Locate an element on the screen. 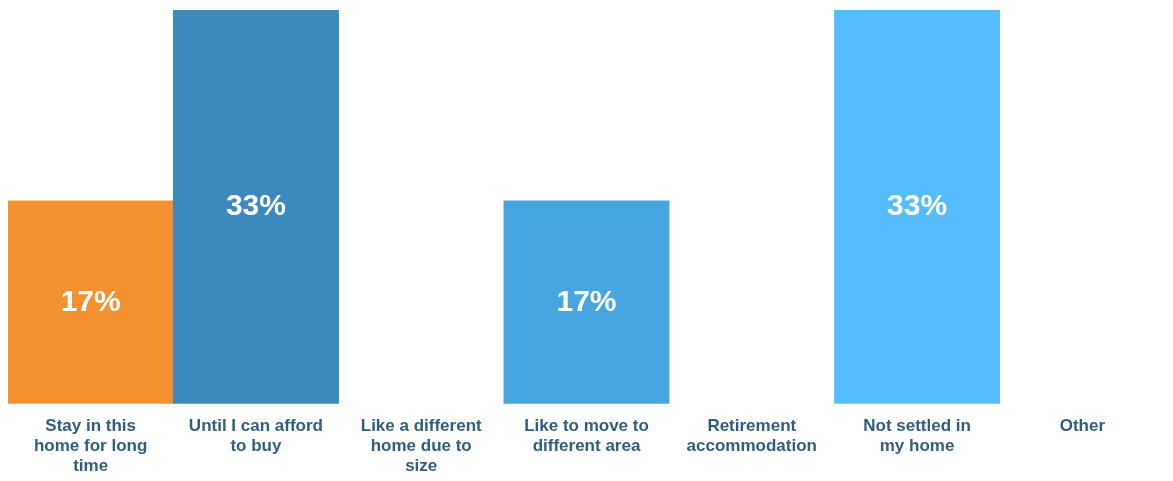 This screenshot has height=481, width=1173. x-tick-label: Not settled in my home is located at coordinates (917, 435).